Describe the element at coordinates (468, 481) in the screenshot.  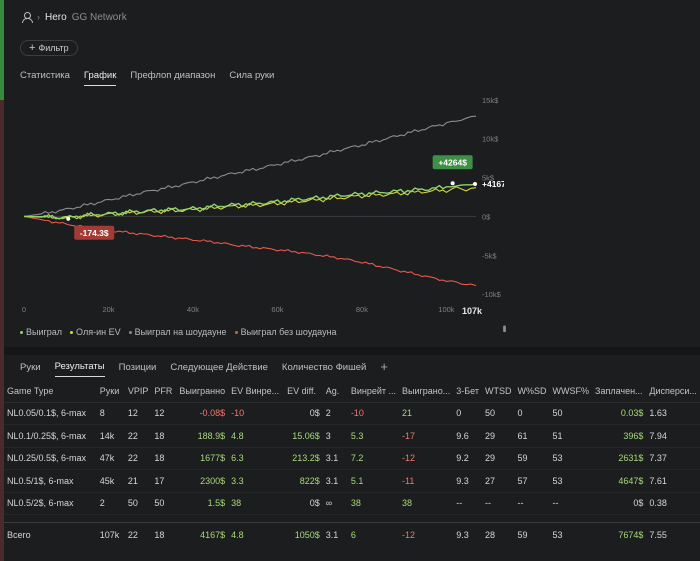
I see `cell-three-bet: 9.3` at that location.